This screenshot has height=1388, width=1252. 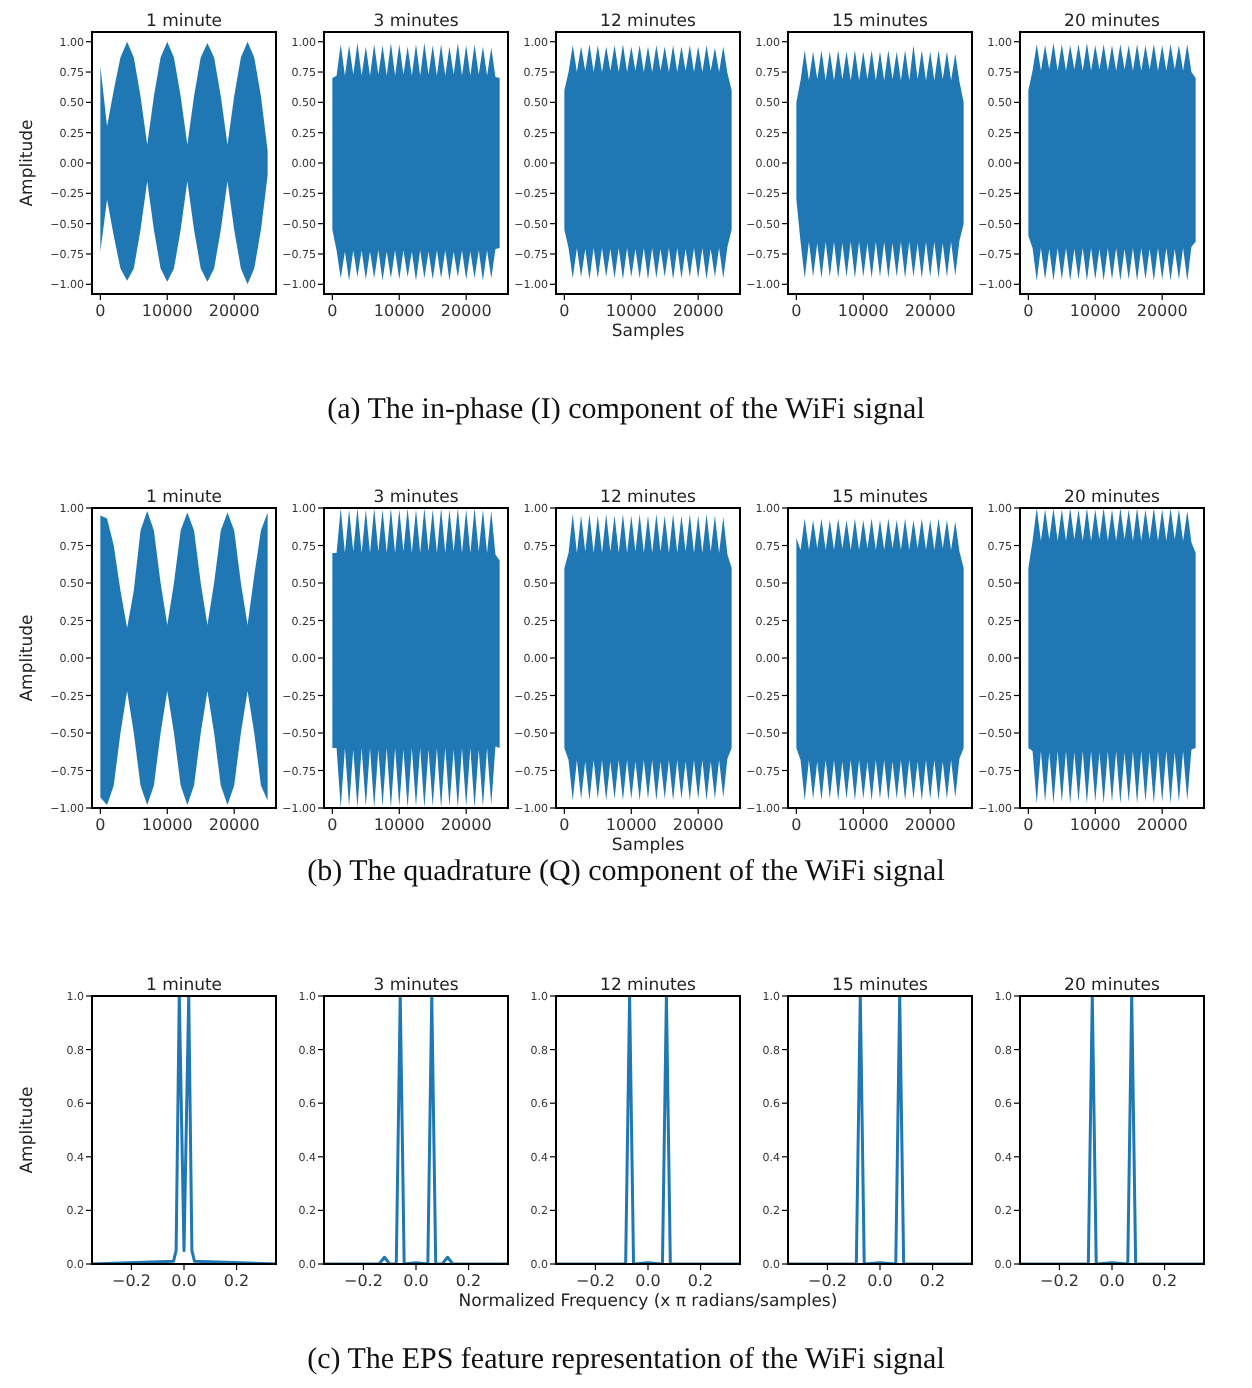 I want to click on text: (c) The EPS feature representation of the WiFi signal, so click(x=626, y=1360).